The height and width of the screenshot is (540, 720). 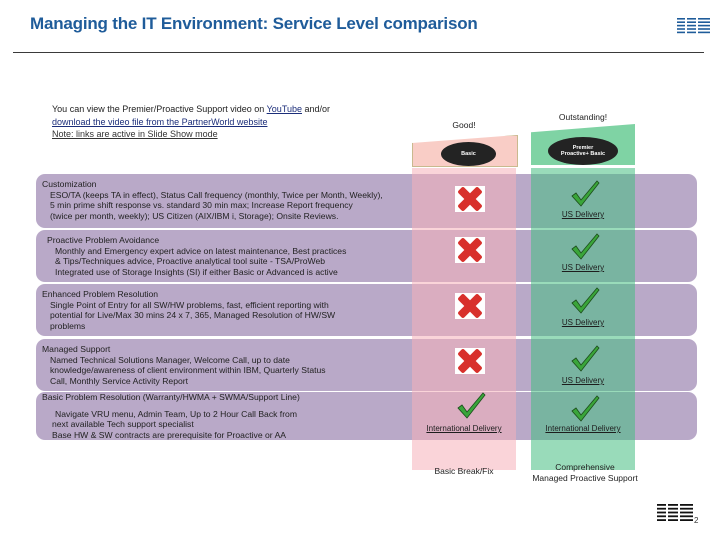 I want to click on premier-oval-label-2: Proactive+ Basic, so click(x=583, y=154).